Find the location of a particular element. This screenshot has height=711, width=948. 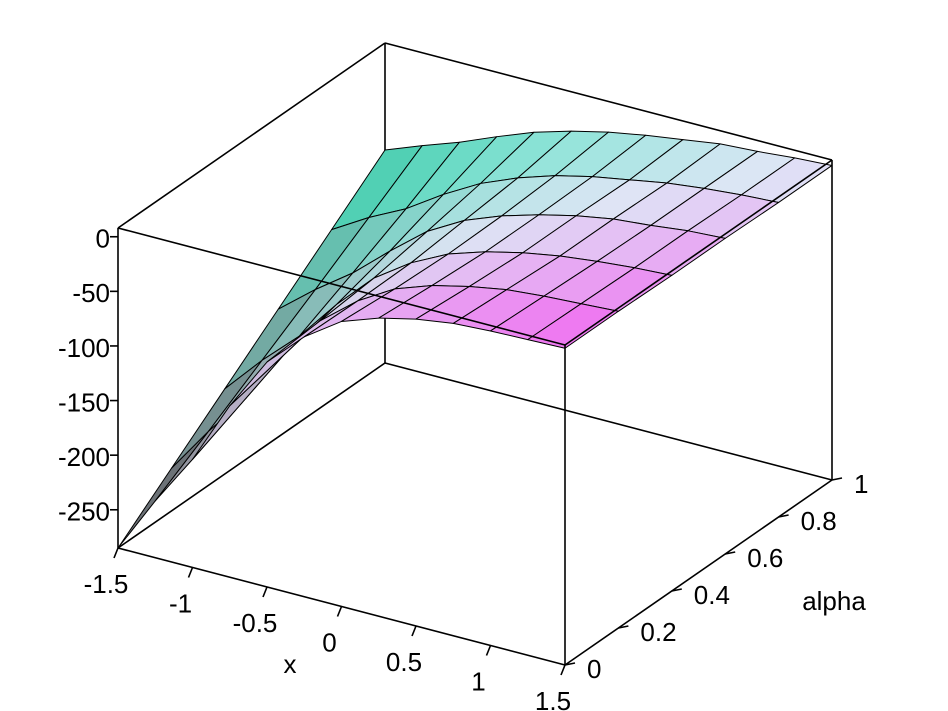

alpha-tick-label: 0 is located at coordinates (594, 669).